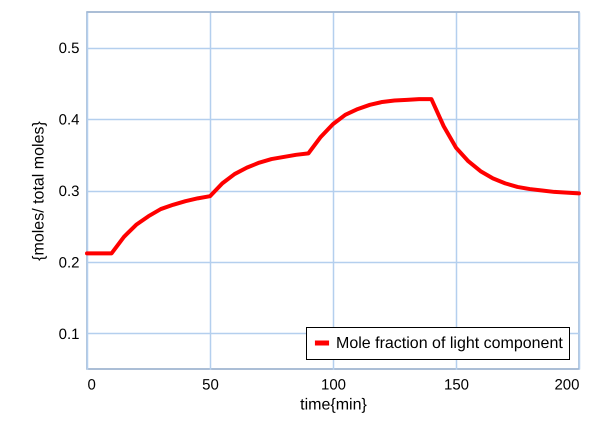 The image size is (598, 421). Describe the element at coordinates (69, 191) in the screenshot. I see `y-tick-label: 0.3` at that location.